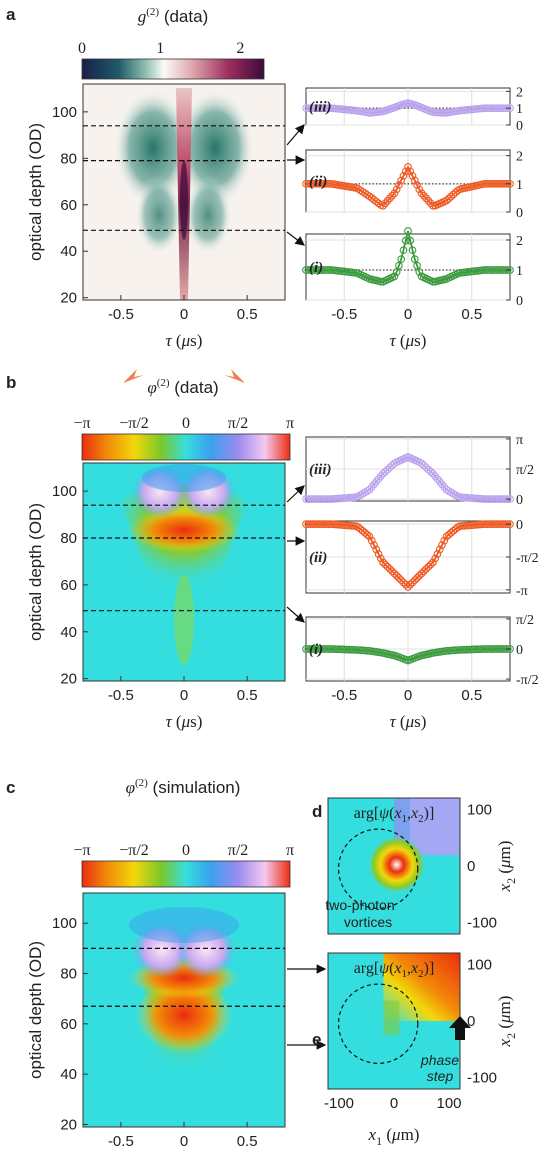 This screenshot has width=556, height=1153. Describe the element at coordinates (420, 558) in the screenshot. I see `panel-b-cut-ii: 0 -π/2 -π (ii)` at that location.